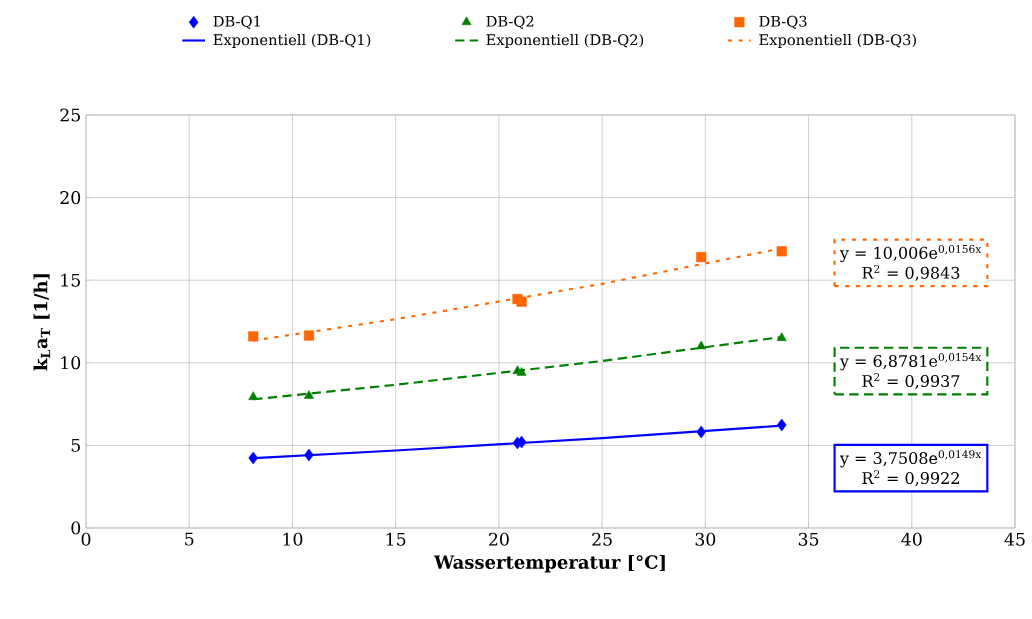 This screenshot has height=619, width=1032. I want to click on x-axis-title: Wassertemperatur [°C], so click(549, 563).